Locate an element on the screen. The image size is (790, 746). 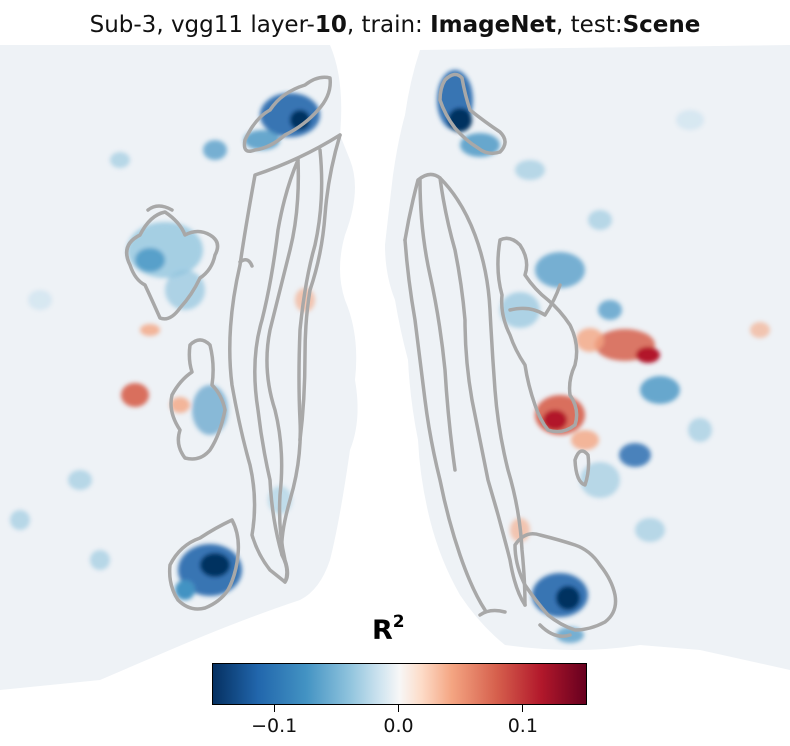
colorbar-tick-label: 0.0 is located at coordinates (398, 726).